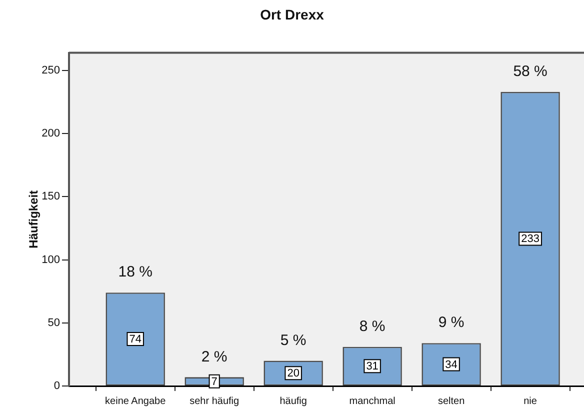 Image resolution: width=584 pixels, height=411 pixels. Describe the element at coordinates (214, 357) in the screenshot. I see `annotation: 2 %` at that location.